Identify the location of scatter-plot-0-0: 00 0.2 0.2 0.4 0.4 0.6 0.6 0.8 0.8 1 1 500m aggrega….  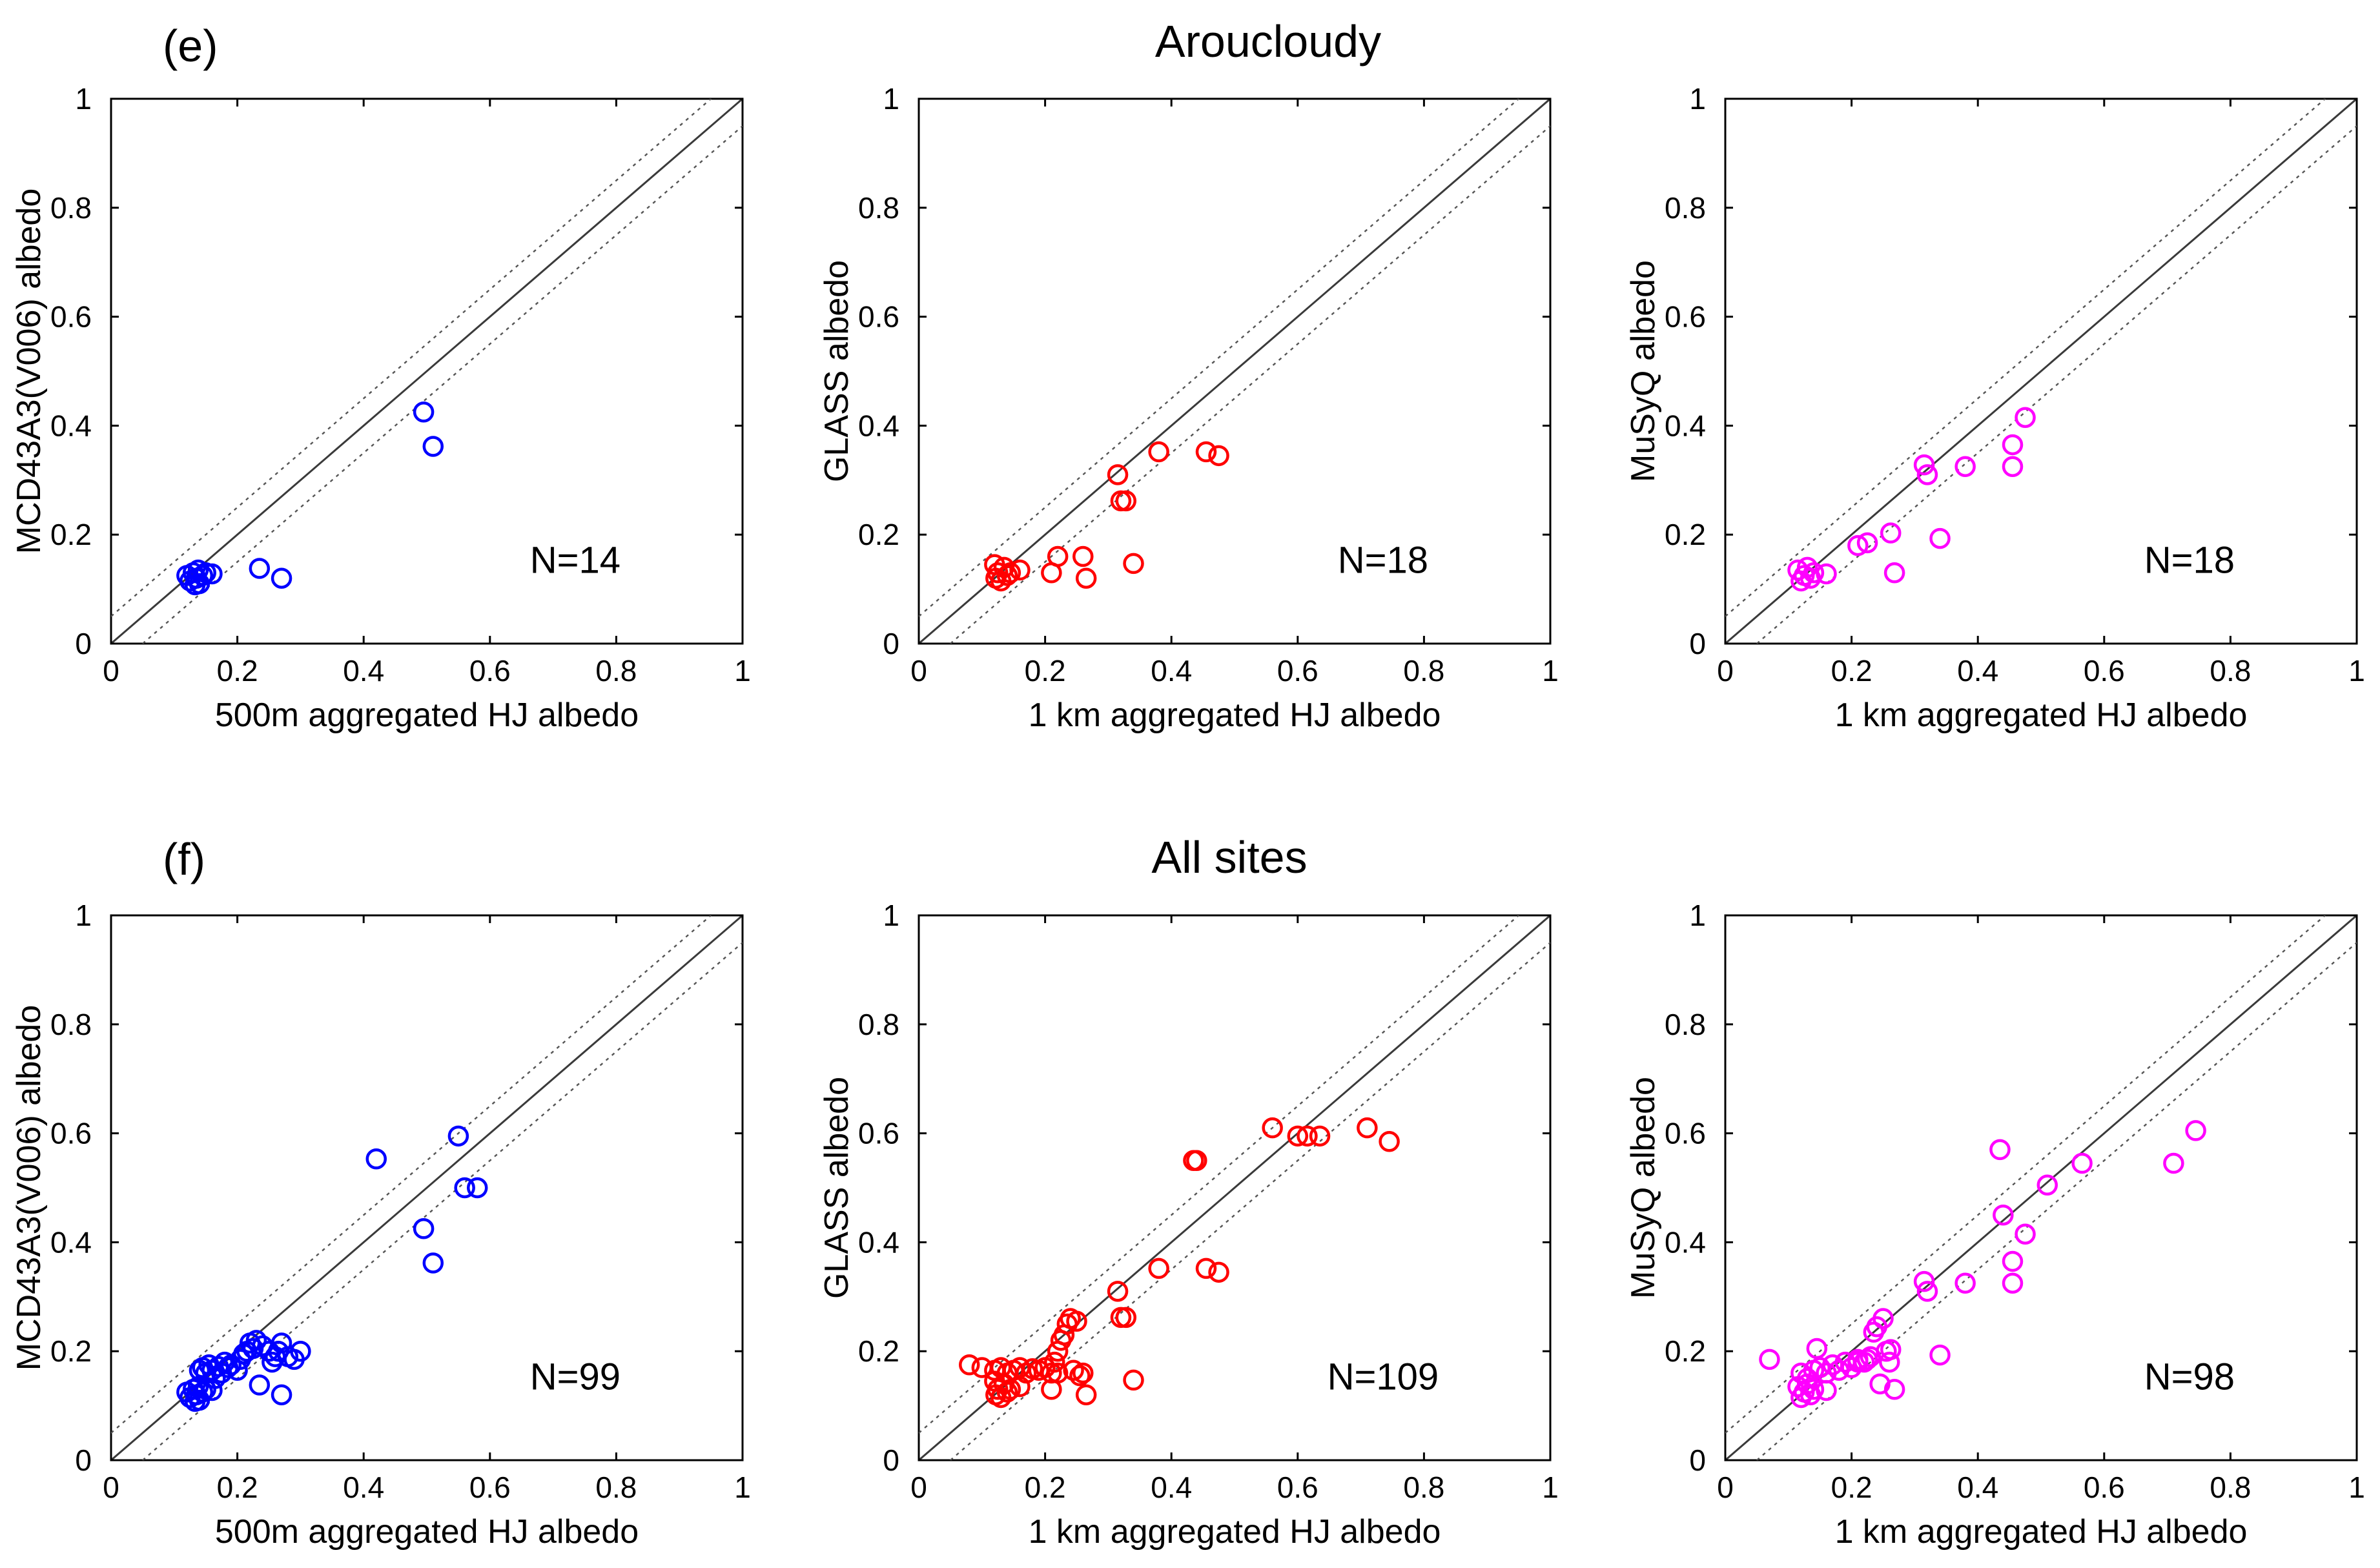
(380, 408).